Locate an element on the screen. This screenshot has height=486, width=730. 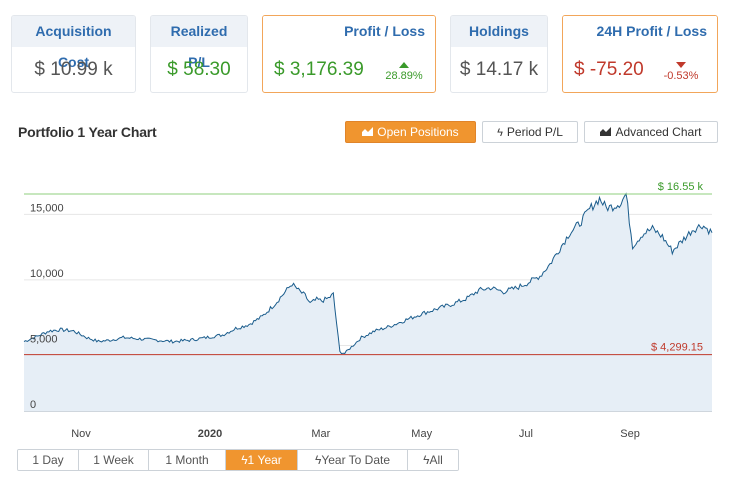
card-realized-pl: Realized P/L $ 58.30 is located at coordinates (199, 54).